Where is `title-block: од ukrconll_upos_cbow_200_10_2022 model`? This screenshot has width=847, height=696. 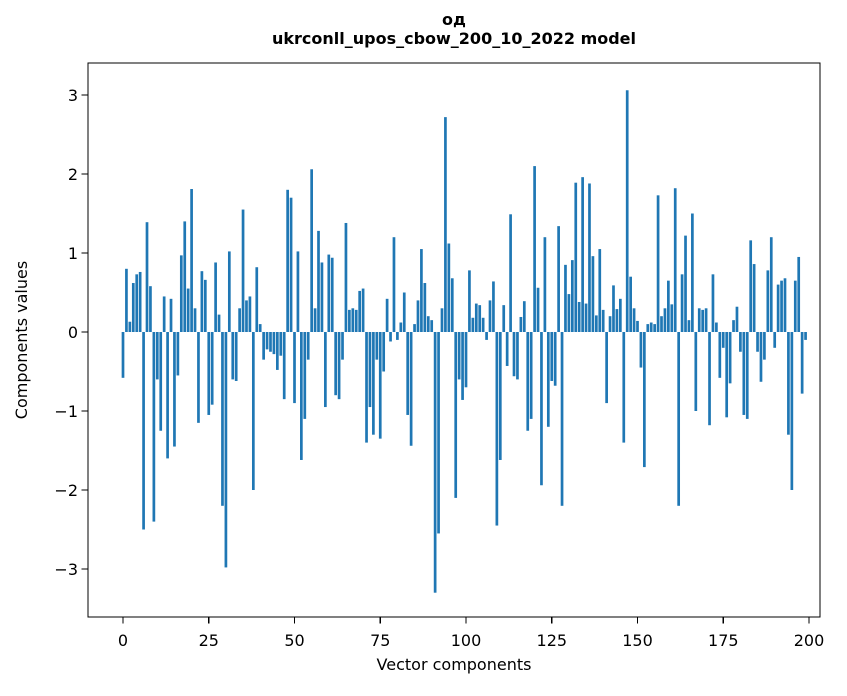
title-block: од ukrconll_upos_cbow_200_10_2022 model is located at coordinates (454, 29).